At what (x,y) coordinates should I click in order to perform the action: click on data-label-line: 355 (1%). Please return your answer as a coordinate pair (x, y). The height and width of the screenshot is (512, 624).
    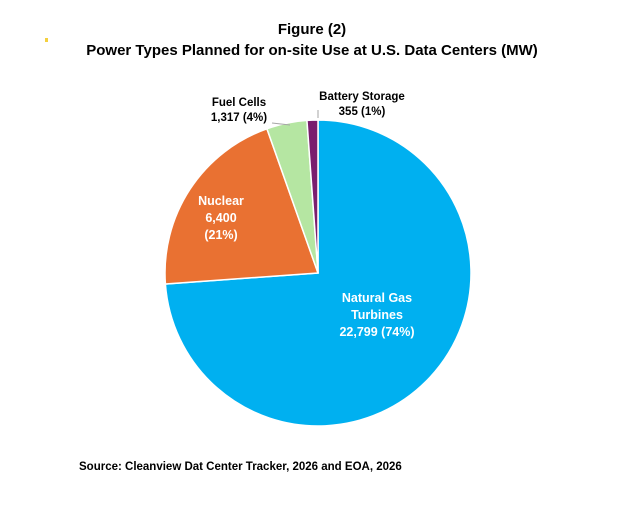
    Looking at the image, I should click on (362, 112).